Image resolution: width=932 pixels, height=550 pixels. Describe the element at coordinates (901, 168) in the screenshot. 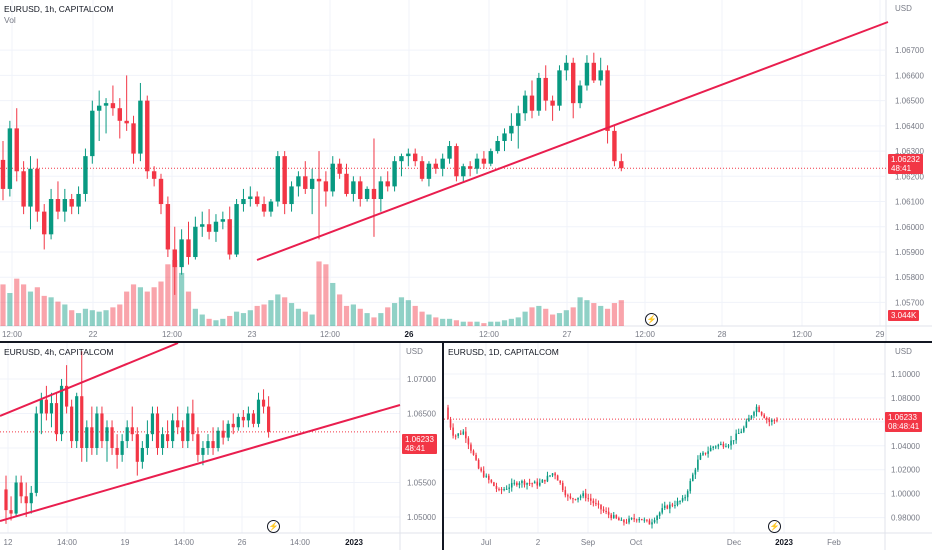

I see `countdown-1h: 48:41` at that location.